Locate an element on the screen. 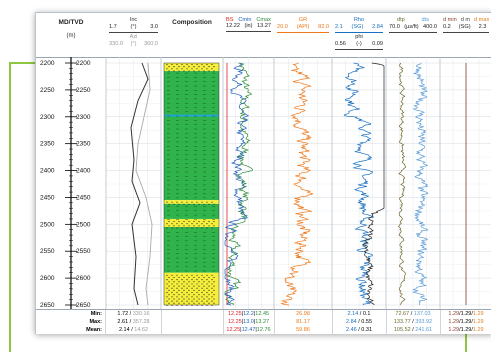  inc-stat: 2.14 is located at coordinates (124, 330).